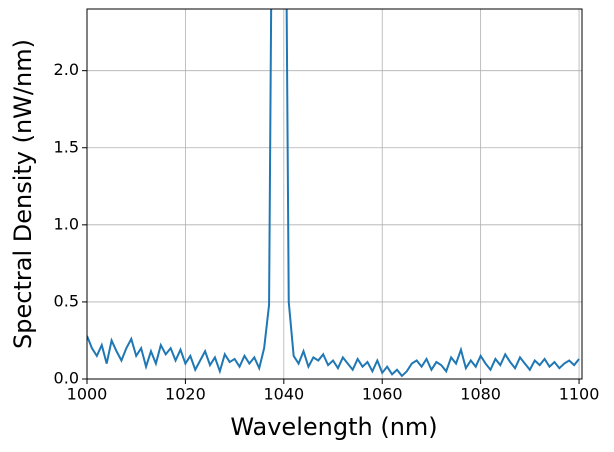 Image resolution: width=614 pixels, height=452 pixels. I want to click on y-tick-label: 1.0, so click(66, 223).